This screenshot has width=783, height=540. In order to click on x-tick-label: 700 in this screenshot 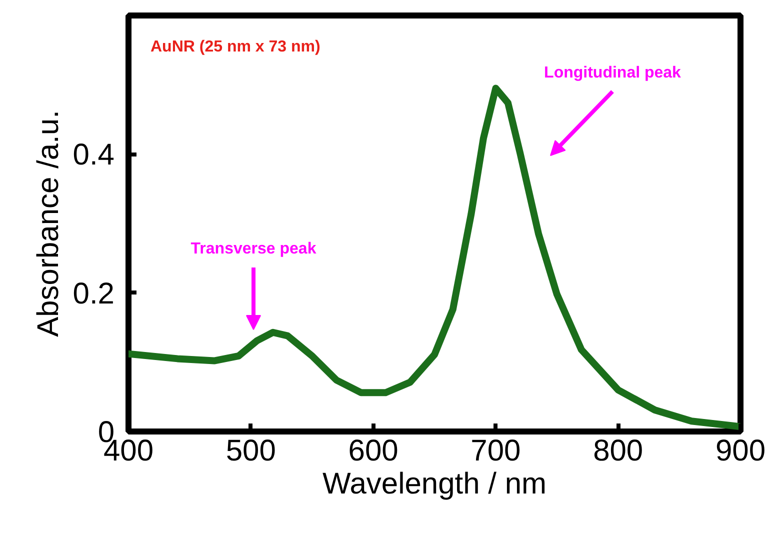, I will do `click(495, 451)`.